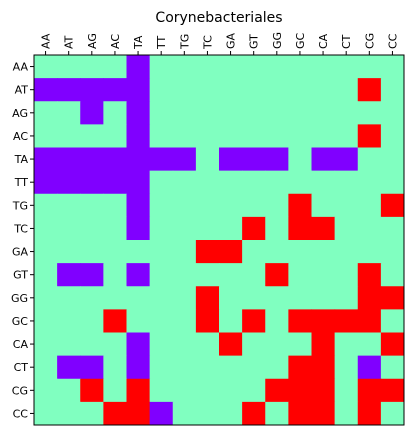 This screenshot has width=413, height=434. Describe the element at coordinates (138, 321) in the screenshot. I see `heatmap-cell-GC-TA` at that location.